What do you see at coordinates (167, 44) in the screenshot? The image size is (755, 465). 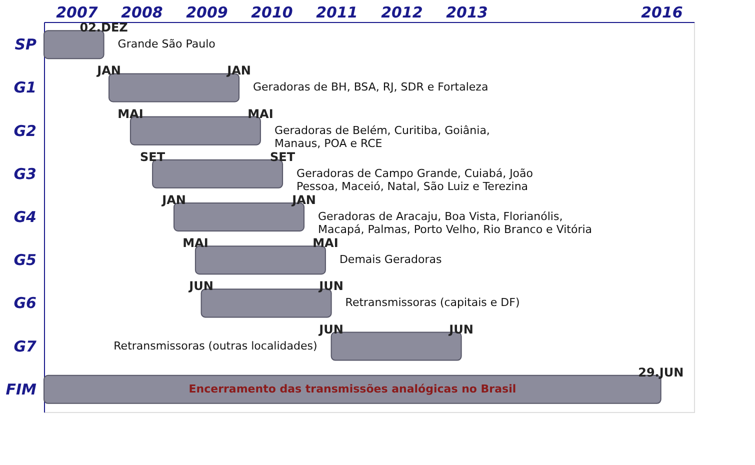 I see `annotation: Grande São Paulo` at bounding box center [167, 44].